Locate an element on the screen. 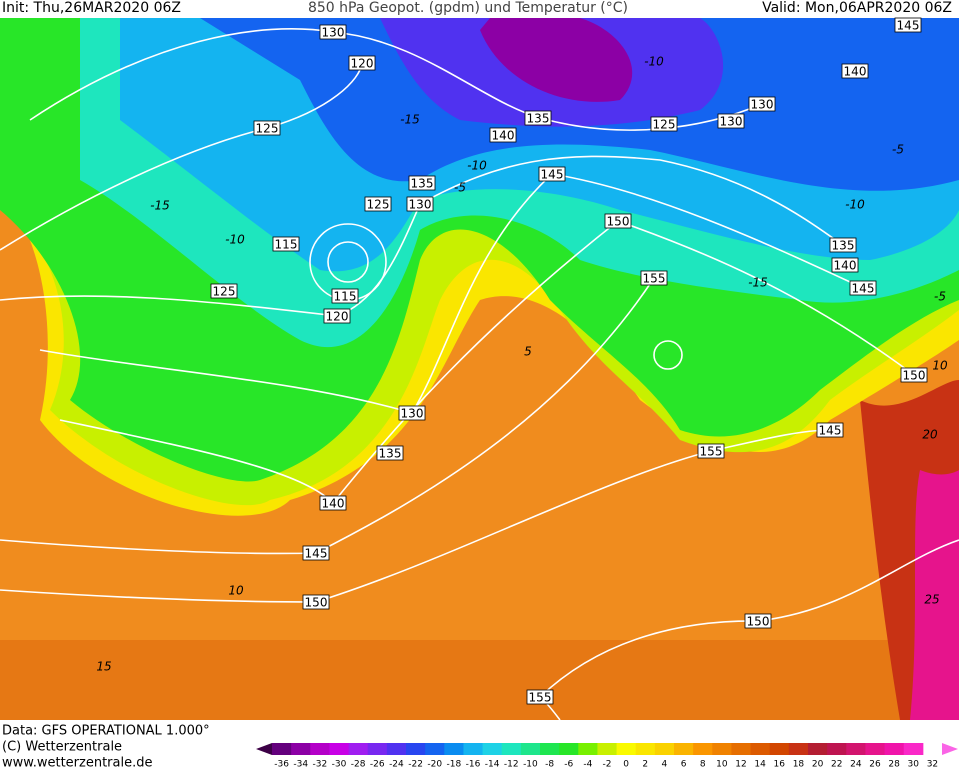 The height and width of the screenshot is (770, 959). colorbar-label: 12 is located at coordinates (740, 765).